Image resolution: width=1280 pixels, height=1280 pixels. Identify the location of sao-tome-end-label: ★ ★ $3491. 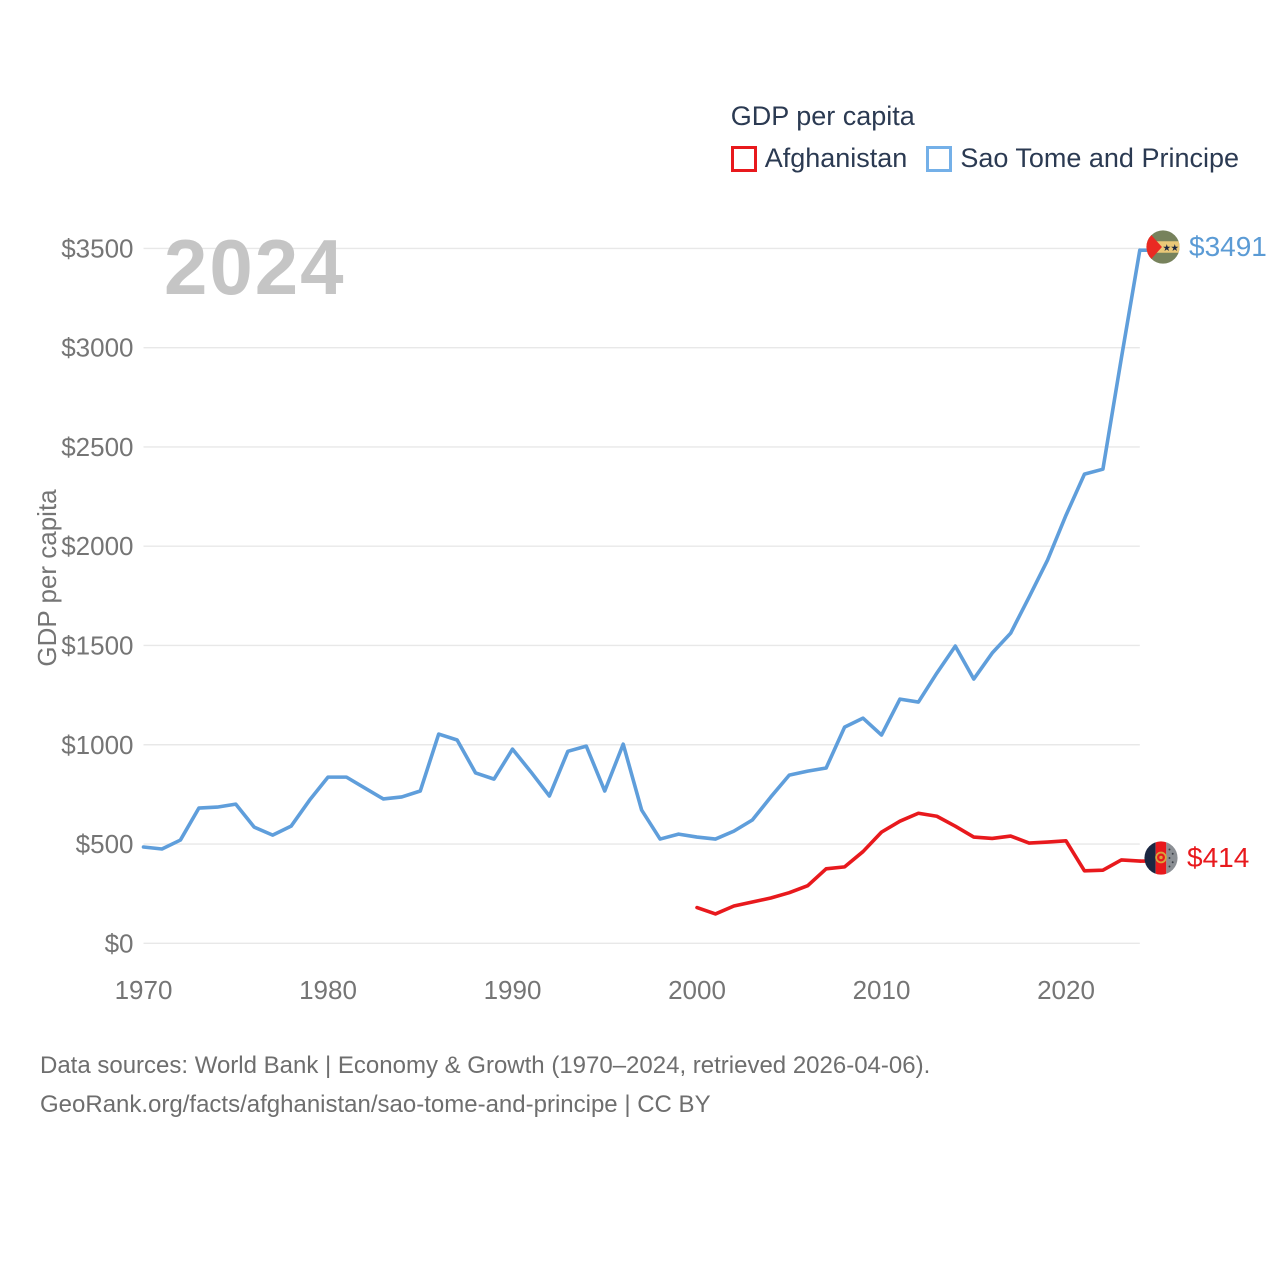
(1206, 247).